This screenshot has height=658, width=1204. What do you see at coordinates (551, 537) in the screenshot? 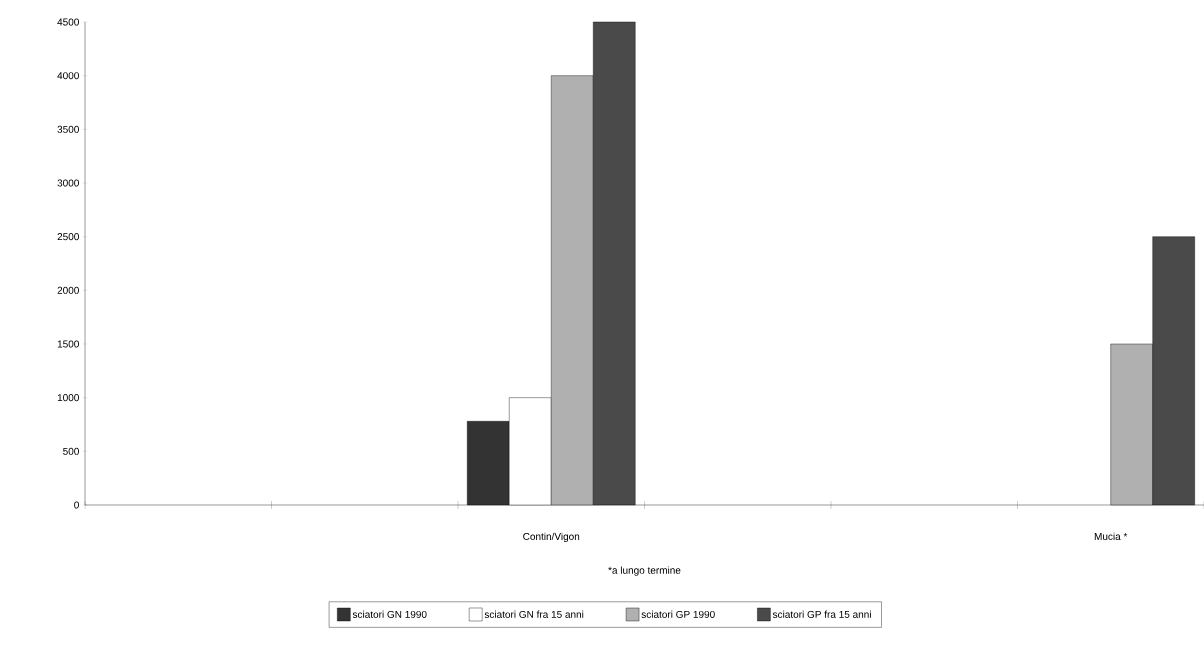
I see `x-tick-label: Contin/Vigon` at bounding box center [551, 537].